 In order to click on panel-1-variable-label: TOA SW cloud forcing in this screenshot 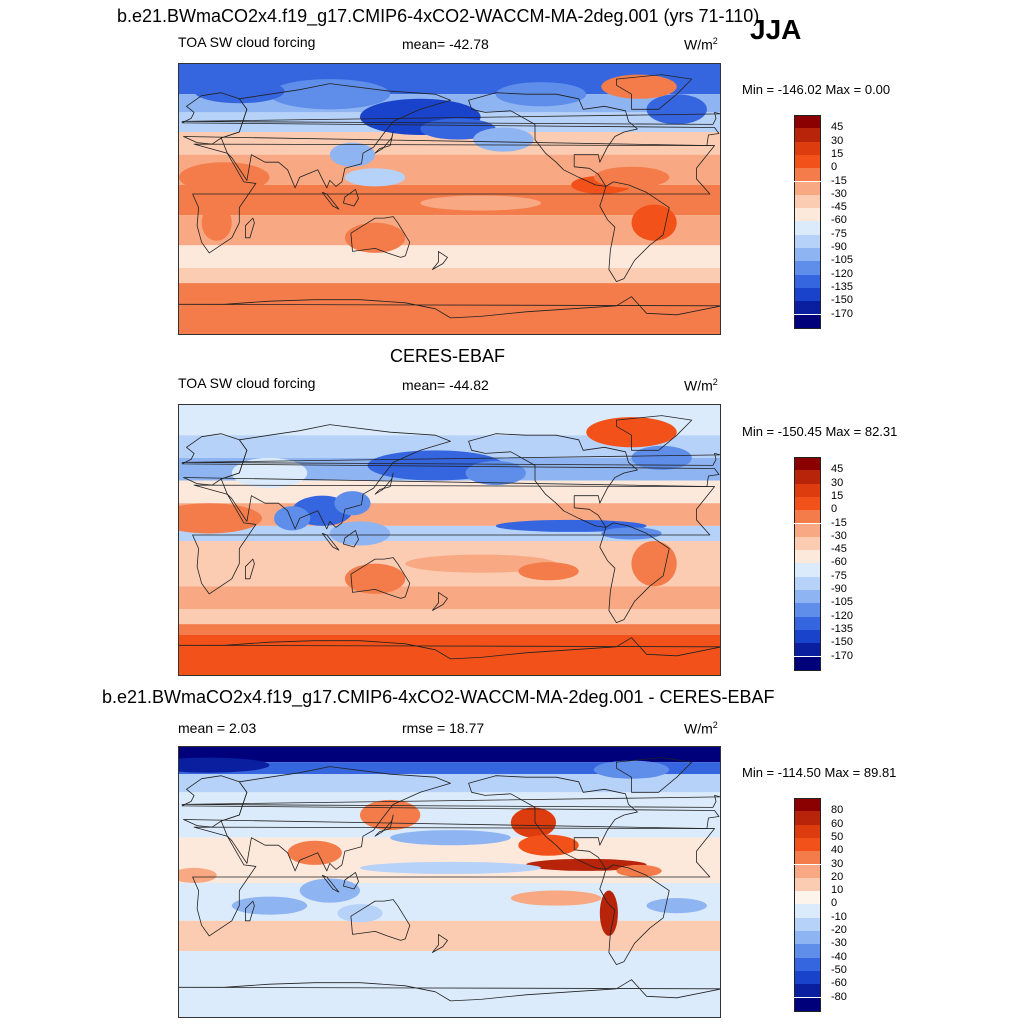, I will do `click(247, 42)`.